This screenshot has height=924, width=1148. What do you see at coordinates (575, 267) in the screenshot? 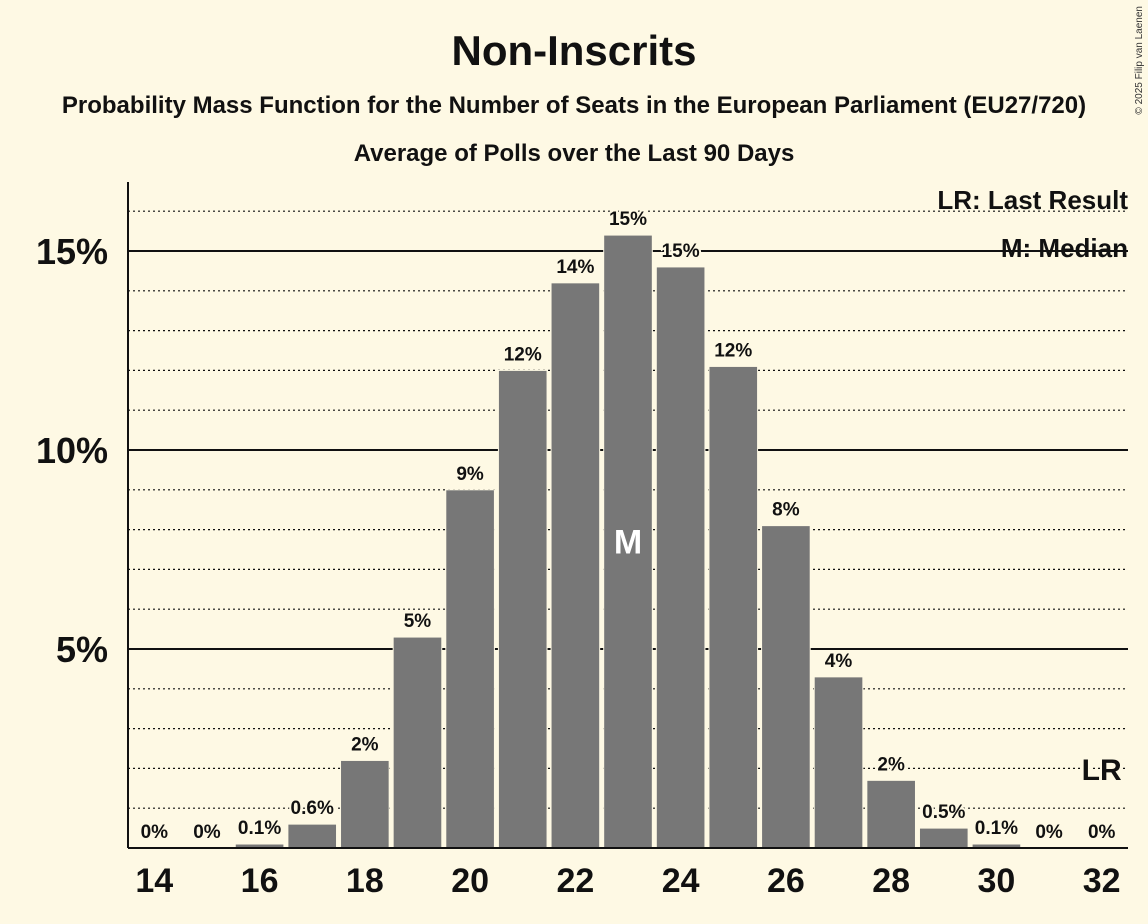
I see `bar-value-label: 14%` at bounding box center [575, 267].